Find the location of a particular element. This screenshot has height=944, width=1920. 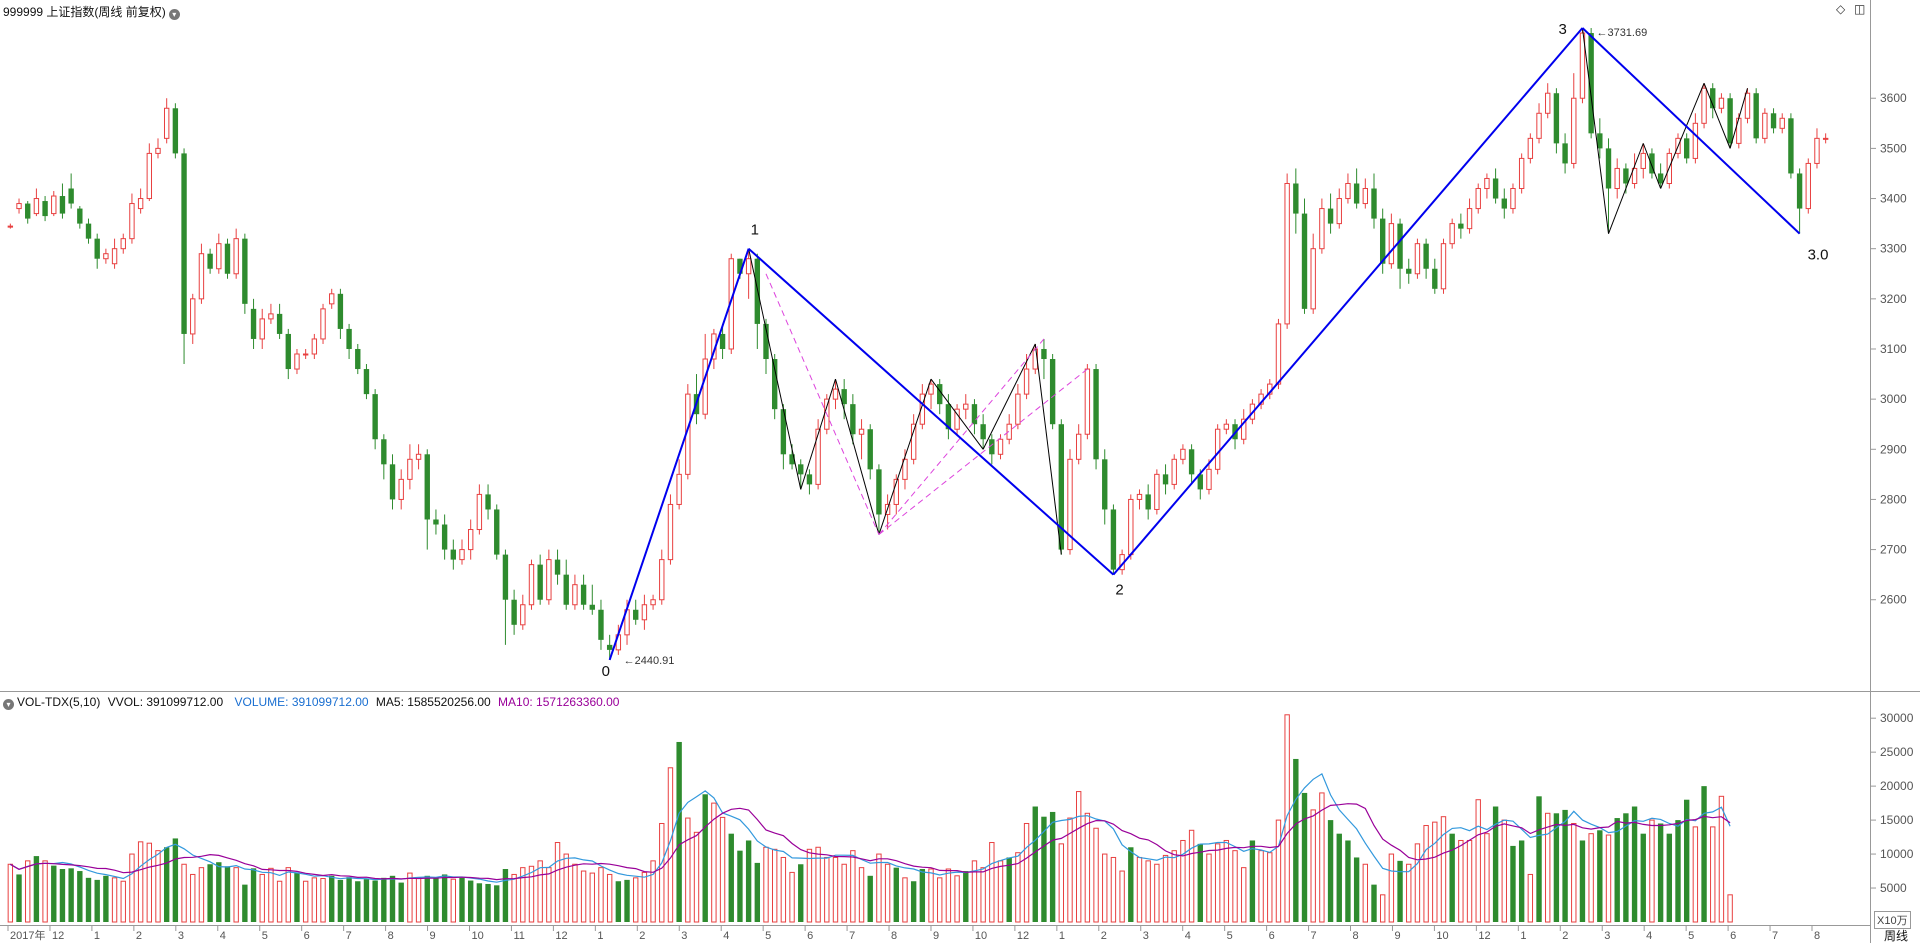

period-label: 周线 is located at coordinates (1896, 936).